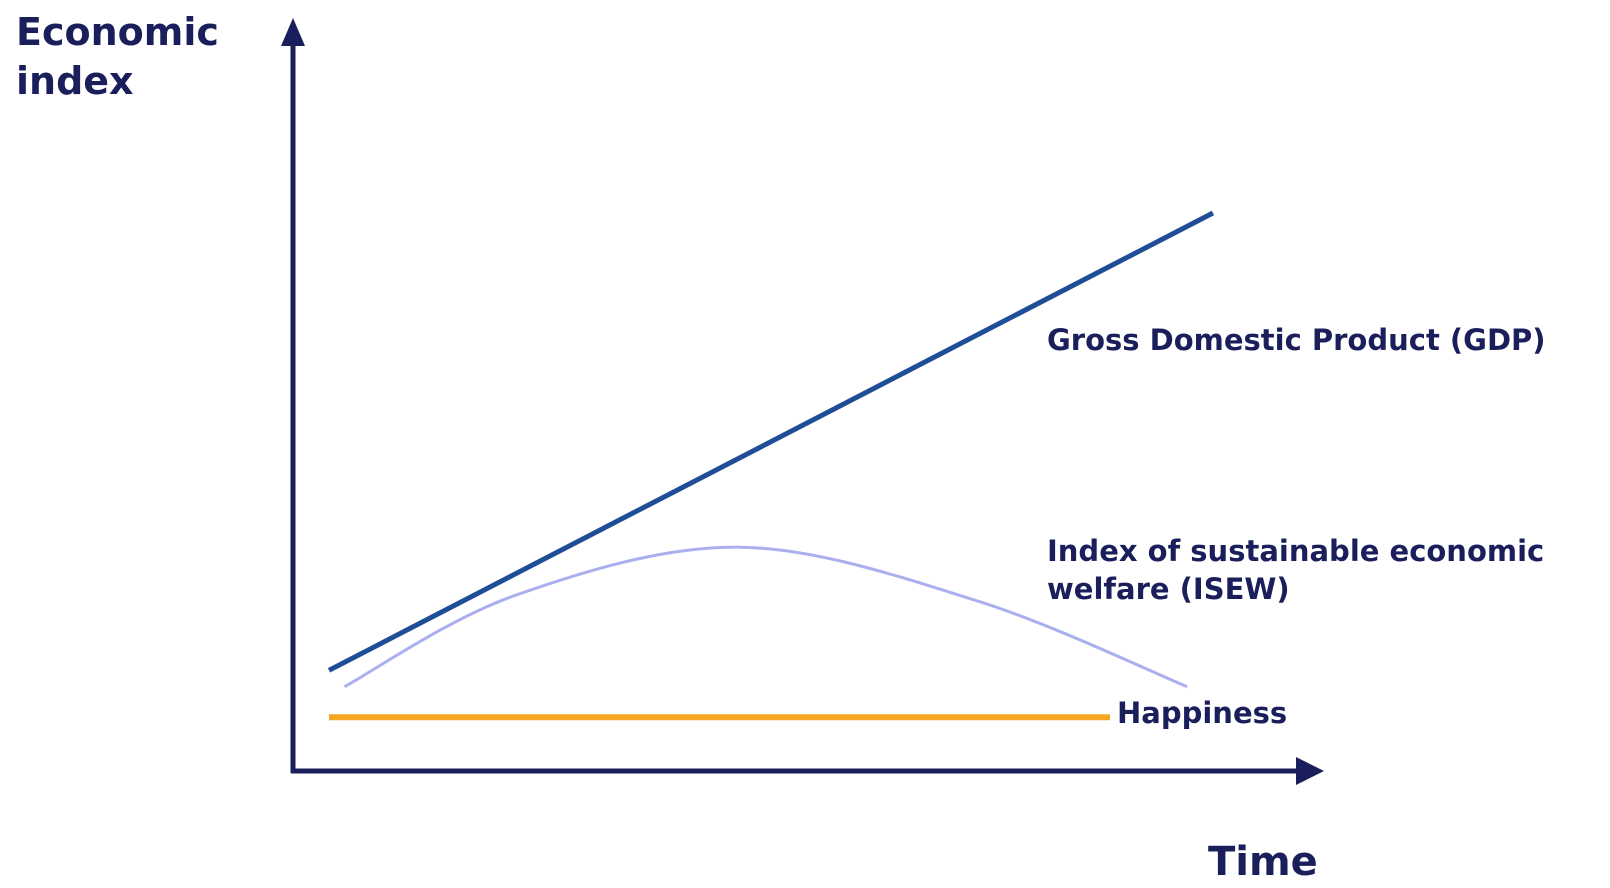 This screenshot has width=1610, height=888. Describe the element at coordinates (1310, 771) in the screenshot. I see `x-axis-arrow` at that location.